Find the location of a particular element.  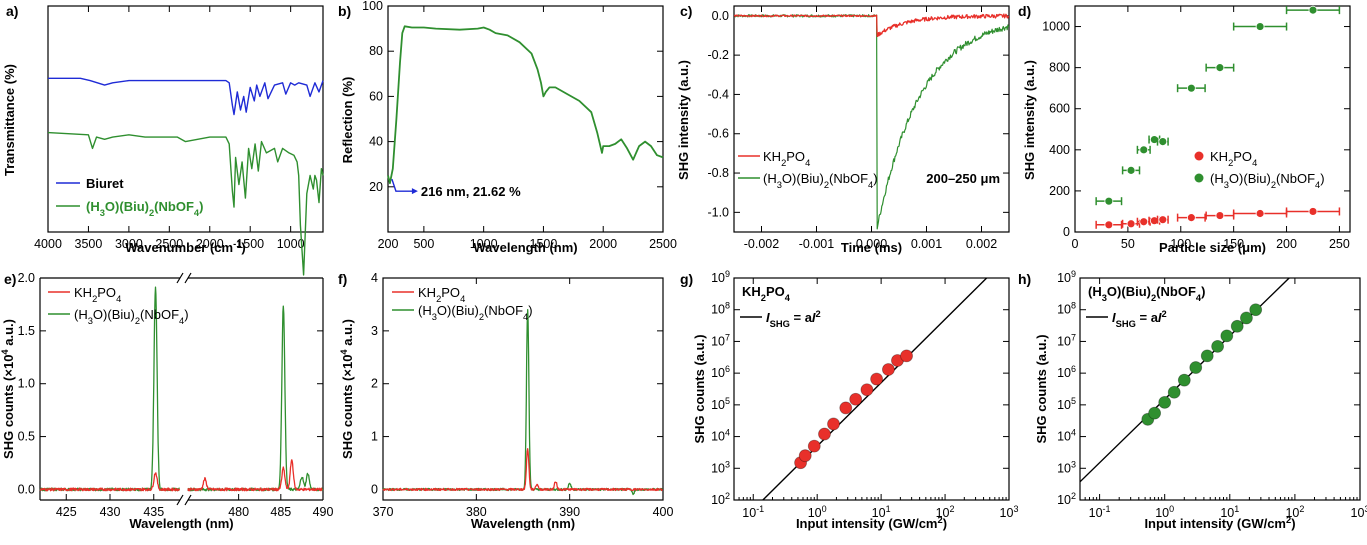

y-tick-label: 1 is located at coordinates (374, 437).